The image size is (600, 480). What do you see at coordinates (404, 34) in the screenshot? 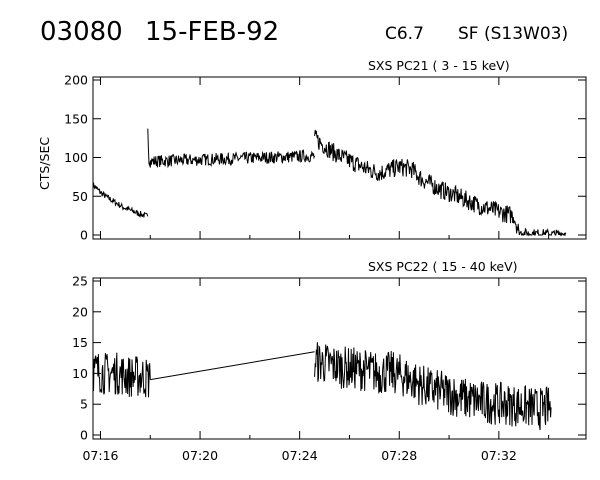
I see `goes-class: C6.7` at bounding box center [404, 34].